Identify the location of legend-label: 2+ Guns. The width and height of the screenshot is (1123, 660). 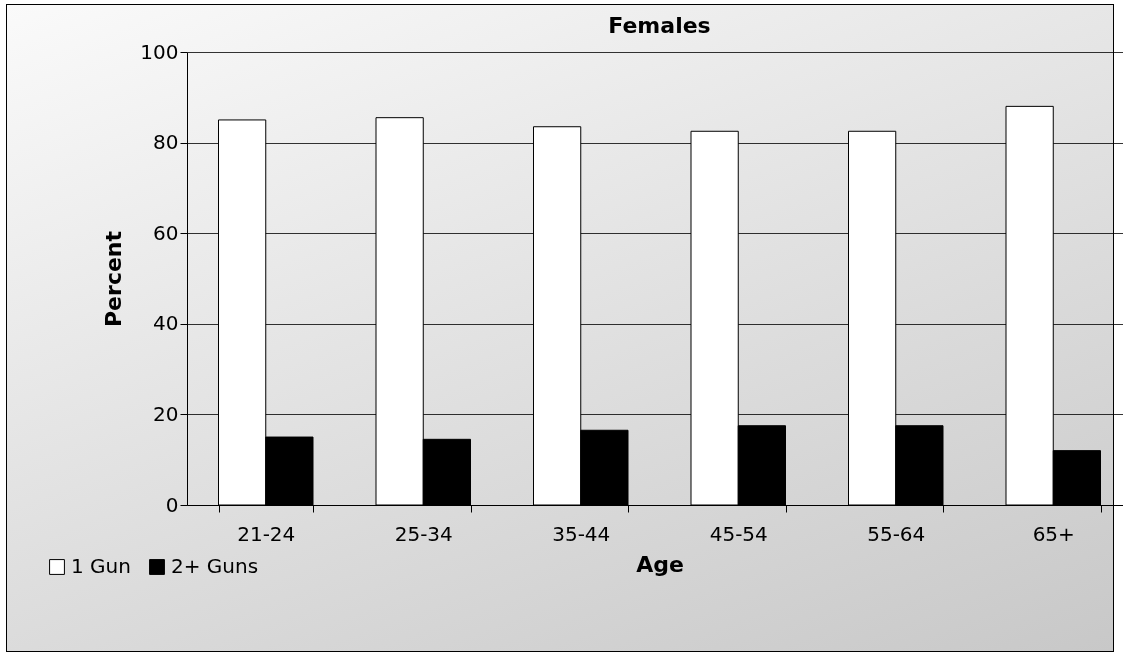
(215, 566).